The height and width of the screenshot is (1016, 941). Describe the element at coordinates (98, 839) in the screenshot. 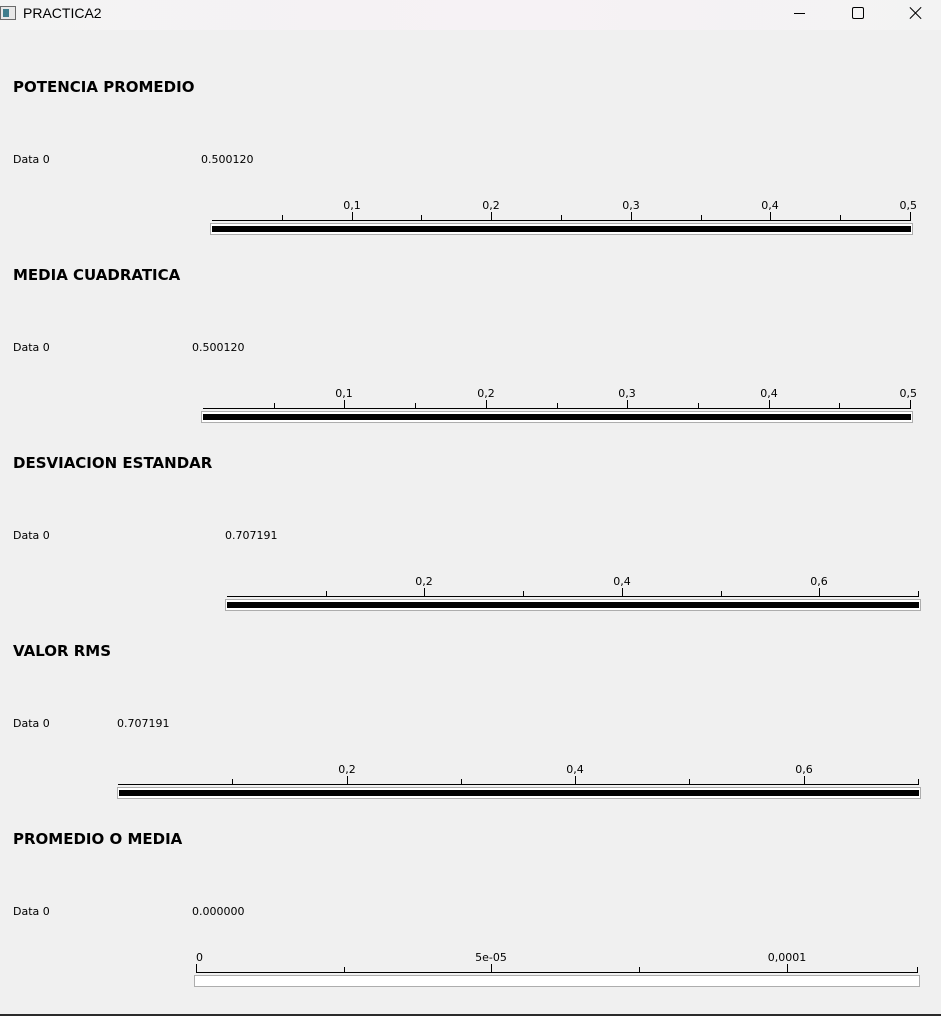

I see `section-title-promedio-o-media: PROMEDIO O MEDIA` at that location.